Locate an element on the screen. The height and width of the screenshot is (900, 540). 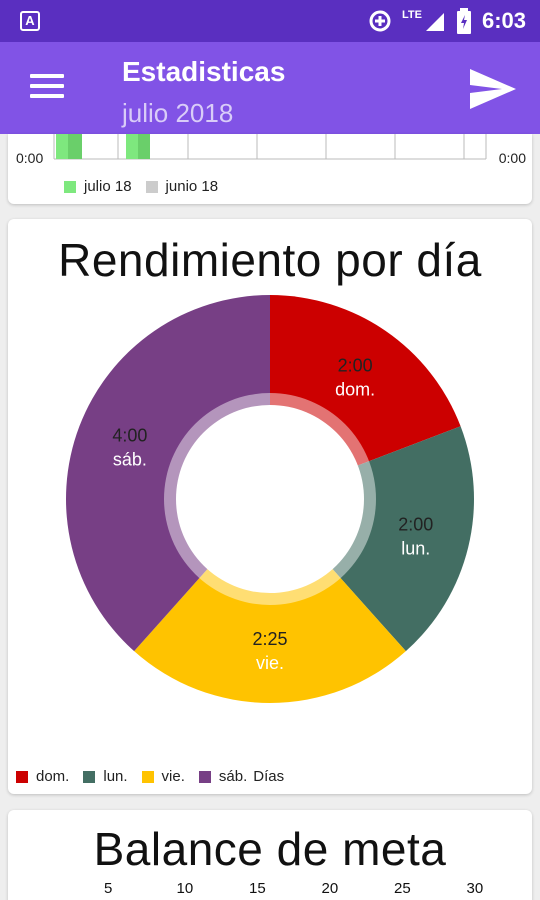
send-icon is located at coordinates (493, 89).